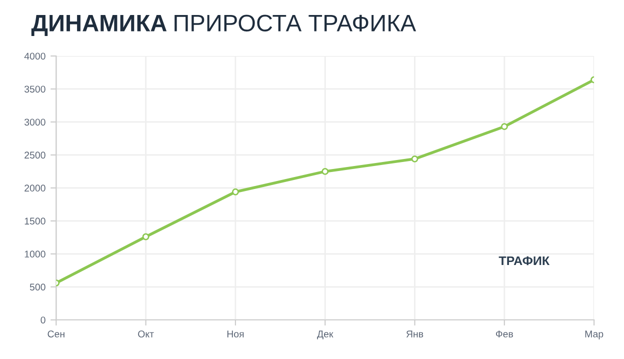 The image size is (624, 359). What do you see at coordinates (35, 89) in the screenshot?
I see `y-tick-label: 3500` at bounding box center [35, 89].